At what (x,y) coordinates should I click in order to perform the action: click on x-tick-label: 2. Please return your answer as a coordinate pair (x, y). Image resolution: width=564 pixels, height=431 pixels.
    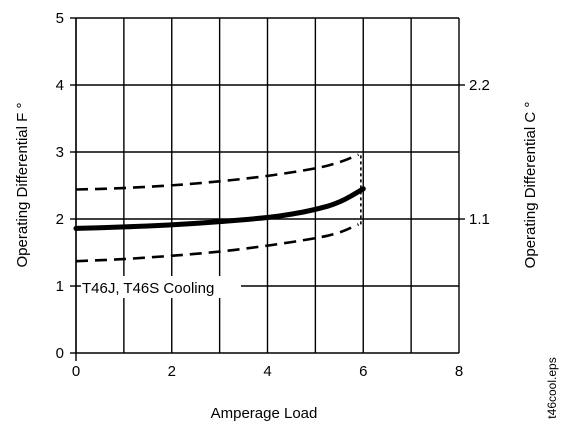
    Looking at the image, I should click on (172, 371).